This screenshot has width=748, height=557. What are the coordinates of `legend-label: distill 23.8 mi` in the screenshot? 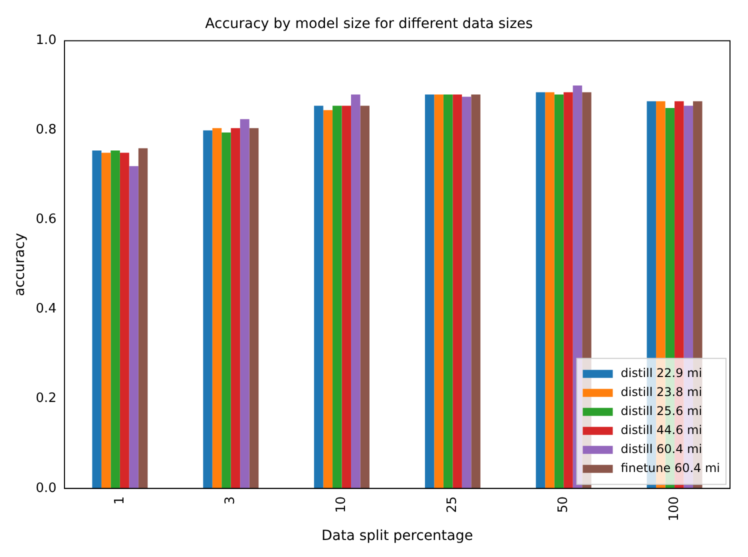 It's located at (661, 392).